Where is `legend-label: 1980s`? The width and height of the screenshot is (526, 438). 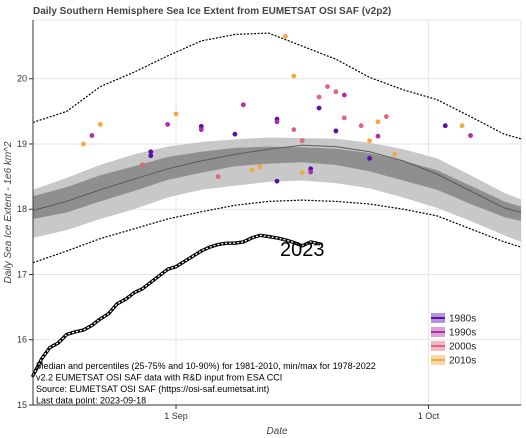 legend-label: 1980s is located at coordinates (462, 319).